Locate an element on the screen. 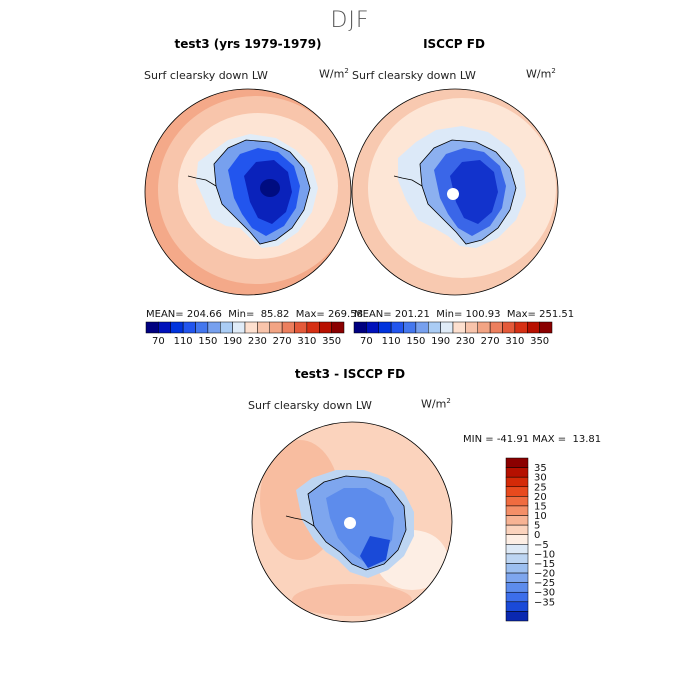 Image resolution: width=700 pixels, height=700 pixels. map-3-border is located at coordinates (352, 522).